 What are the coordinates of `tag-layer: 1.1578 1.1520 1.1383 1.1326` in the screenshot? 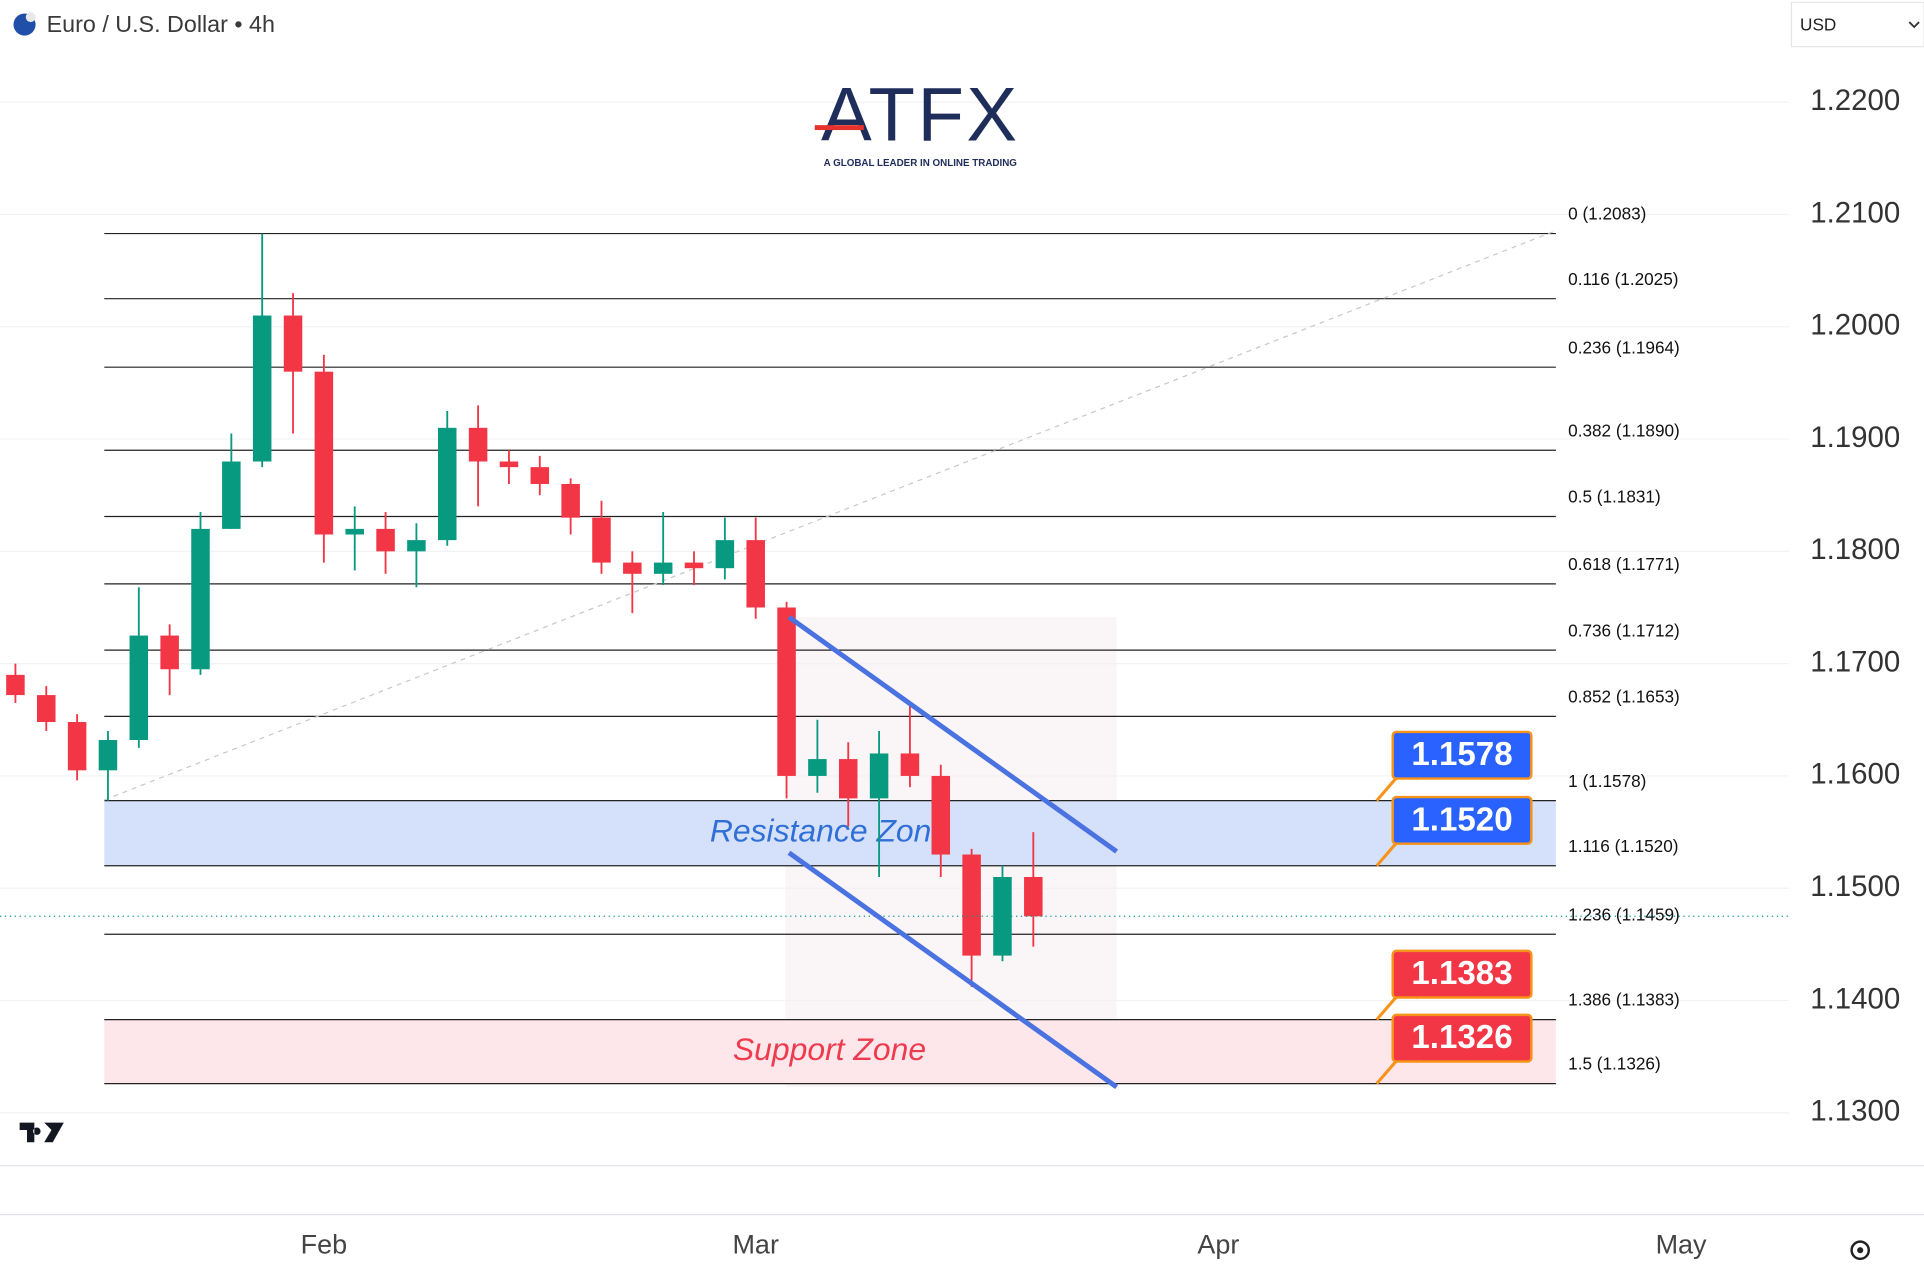 It's located at (1454, 907).